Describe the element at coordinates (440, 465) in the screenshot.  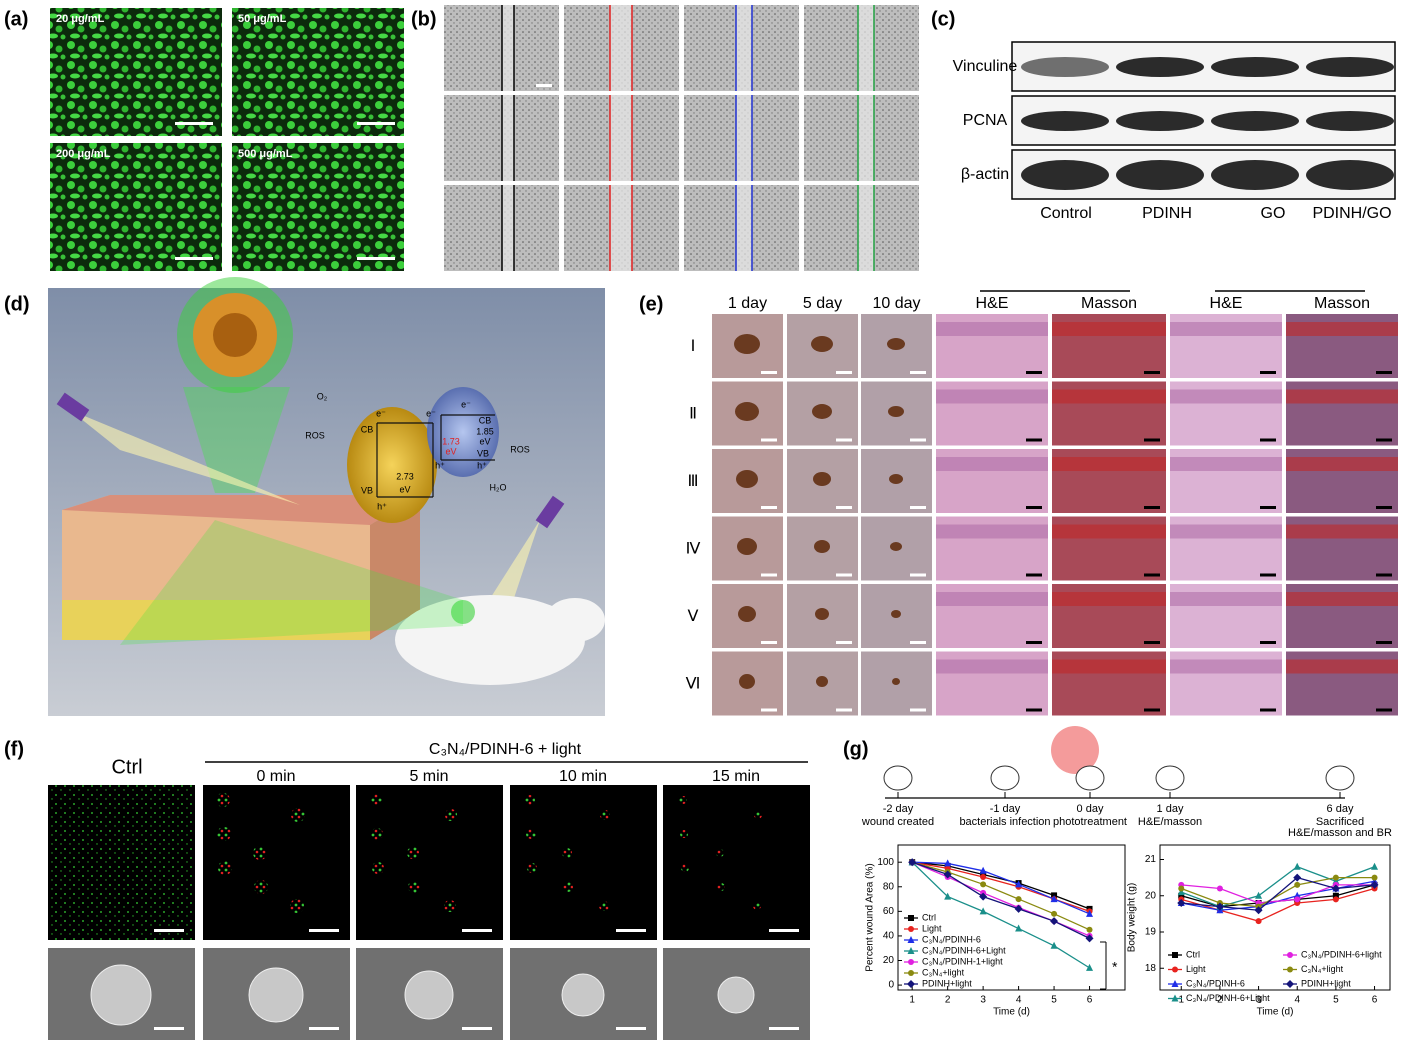
I see `scheme-label: h⁺` at that location.